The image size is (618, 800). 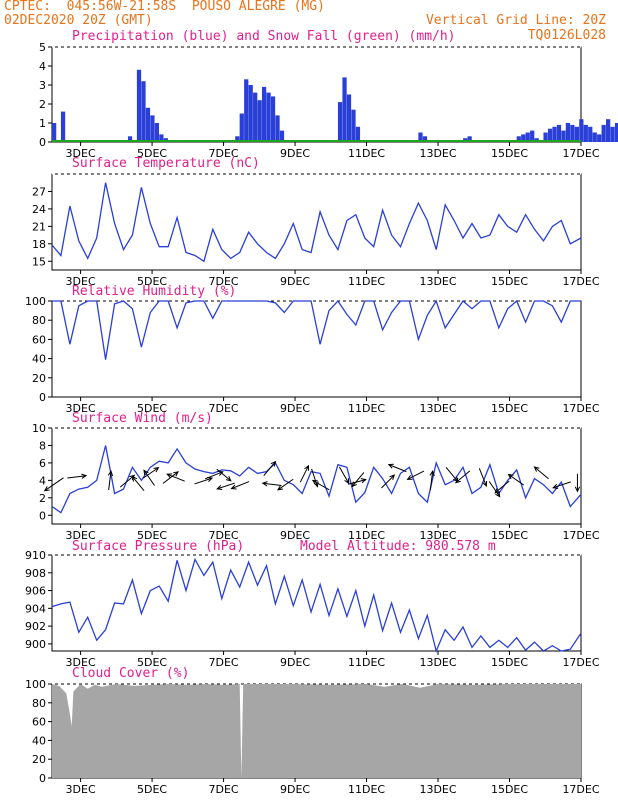 I want to click on pres-xtick-label: 13DEC, so click(x=437, y=662).